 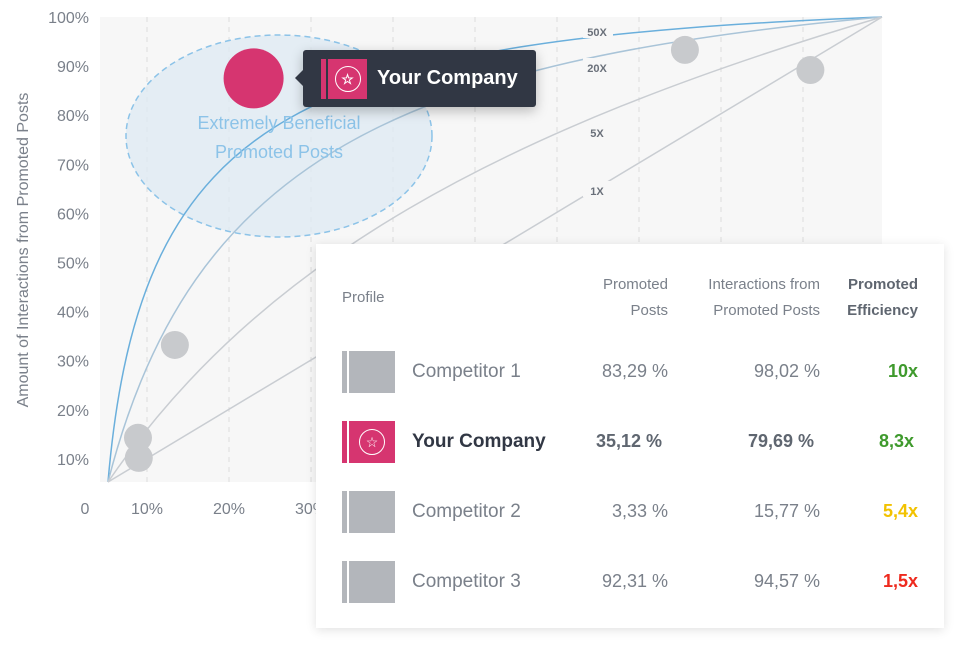 What do you see at coordinates (73, 214) in the screenshot?
I see `y-tick-label: 60%` at bounding box center [73, 214].